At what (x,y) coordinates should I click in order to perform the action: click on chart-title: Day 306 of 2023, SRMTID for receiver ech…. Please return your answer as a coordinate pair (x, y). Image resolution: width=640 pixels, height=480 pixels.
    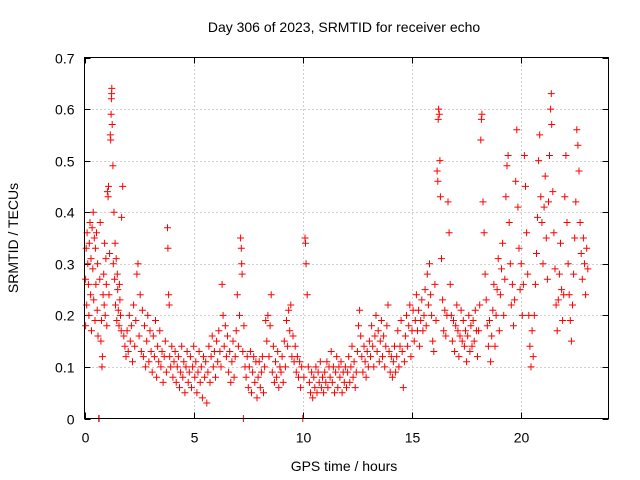
    Looking at the image, I should click on (344, 27).